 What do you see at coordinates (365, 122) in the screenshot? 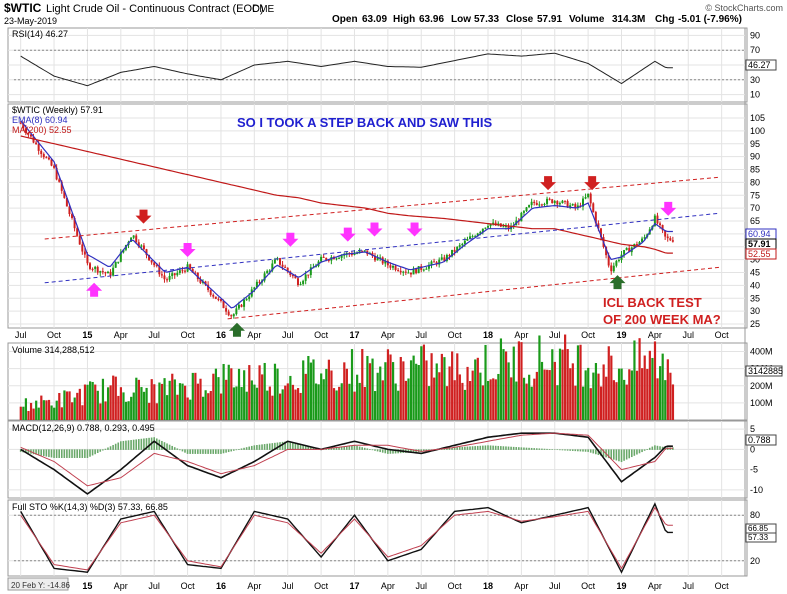
I see `headline-annotation: SO I TOOK A STEP BACK AND SAW THIS` at bounding box center [365, 122].